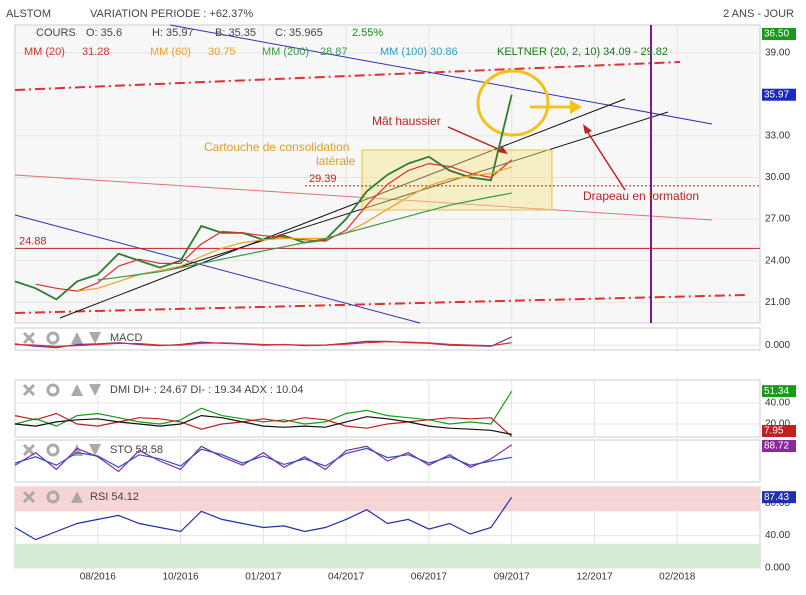 The height and width of the screenshot is (595, 806). Describe the element at coordinates (776, 94) in the screenshot. I see `value-badge-label: 35.97` at that location.